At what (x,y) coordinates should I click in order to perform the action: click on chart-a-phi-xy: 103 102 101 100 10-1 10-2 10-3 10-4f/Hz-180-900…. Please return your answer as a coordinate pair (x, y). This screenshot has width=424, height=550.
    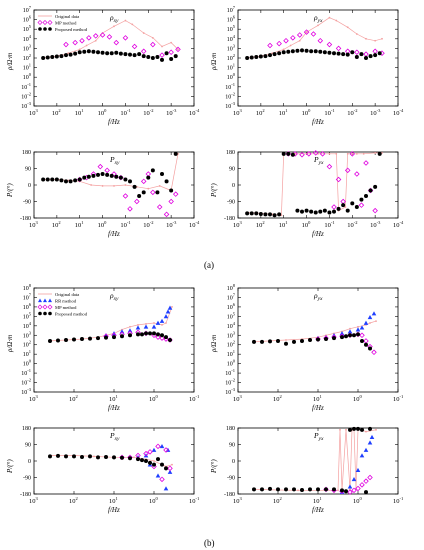
    Looking at the image, I should click on (103, 194).